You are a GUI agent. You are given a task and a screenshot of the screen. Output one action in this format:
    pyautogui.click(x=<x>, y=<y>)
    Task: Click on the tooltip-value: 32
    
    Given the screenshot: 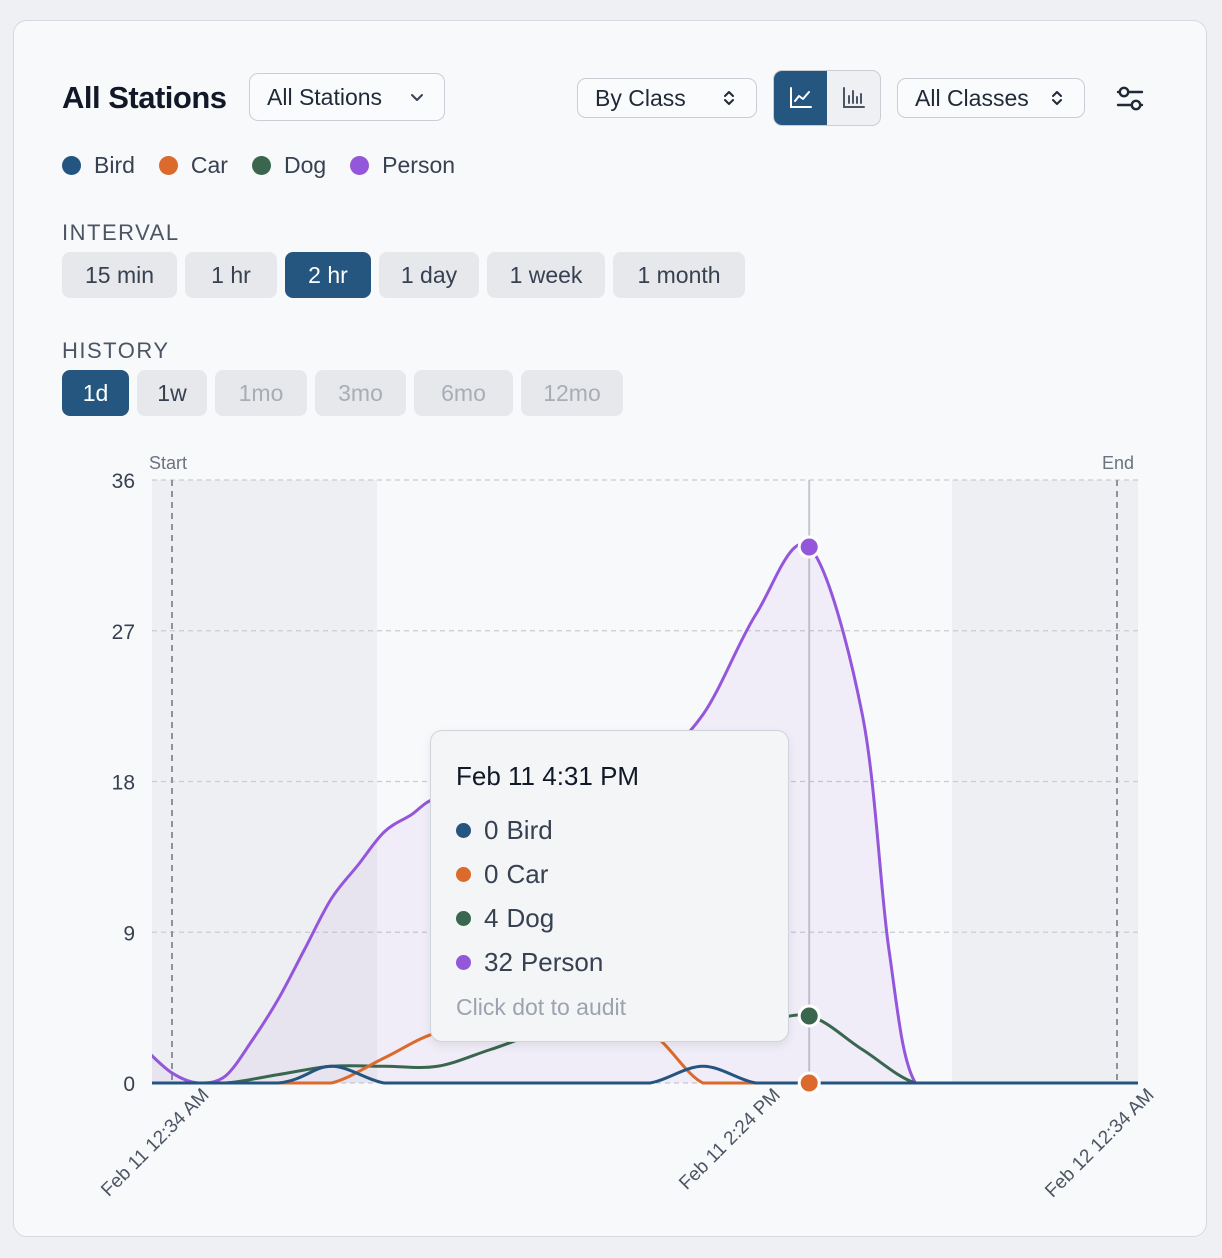 What is the action you would take?
    pyautogui.click(x=498, y=961)
    